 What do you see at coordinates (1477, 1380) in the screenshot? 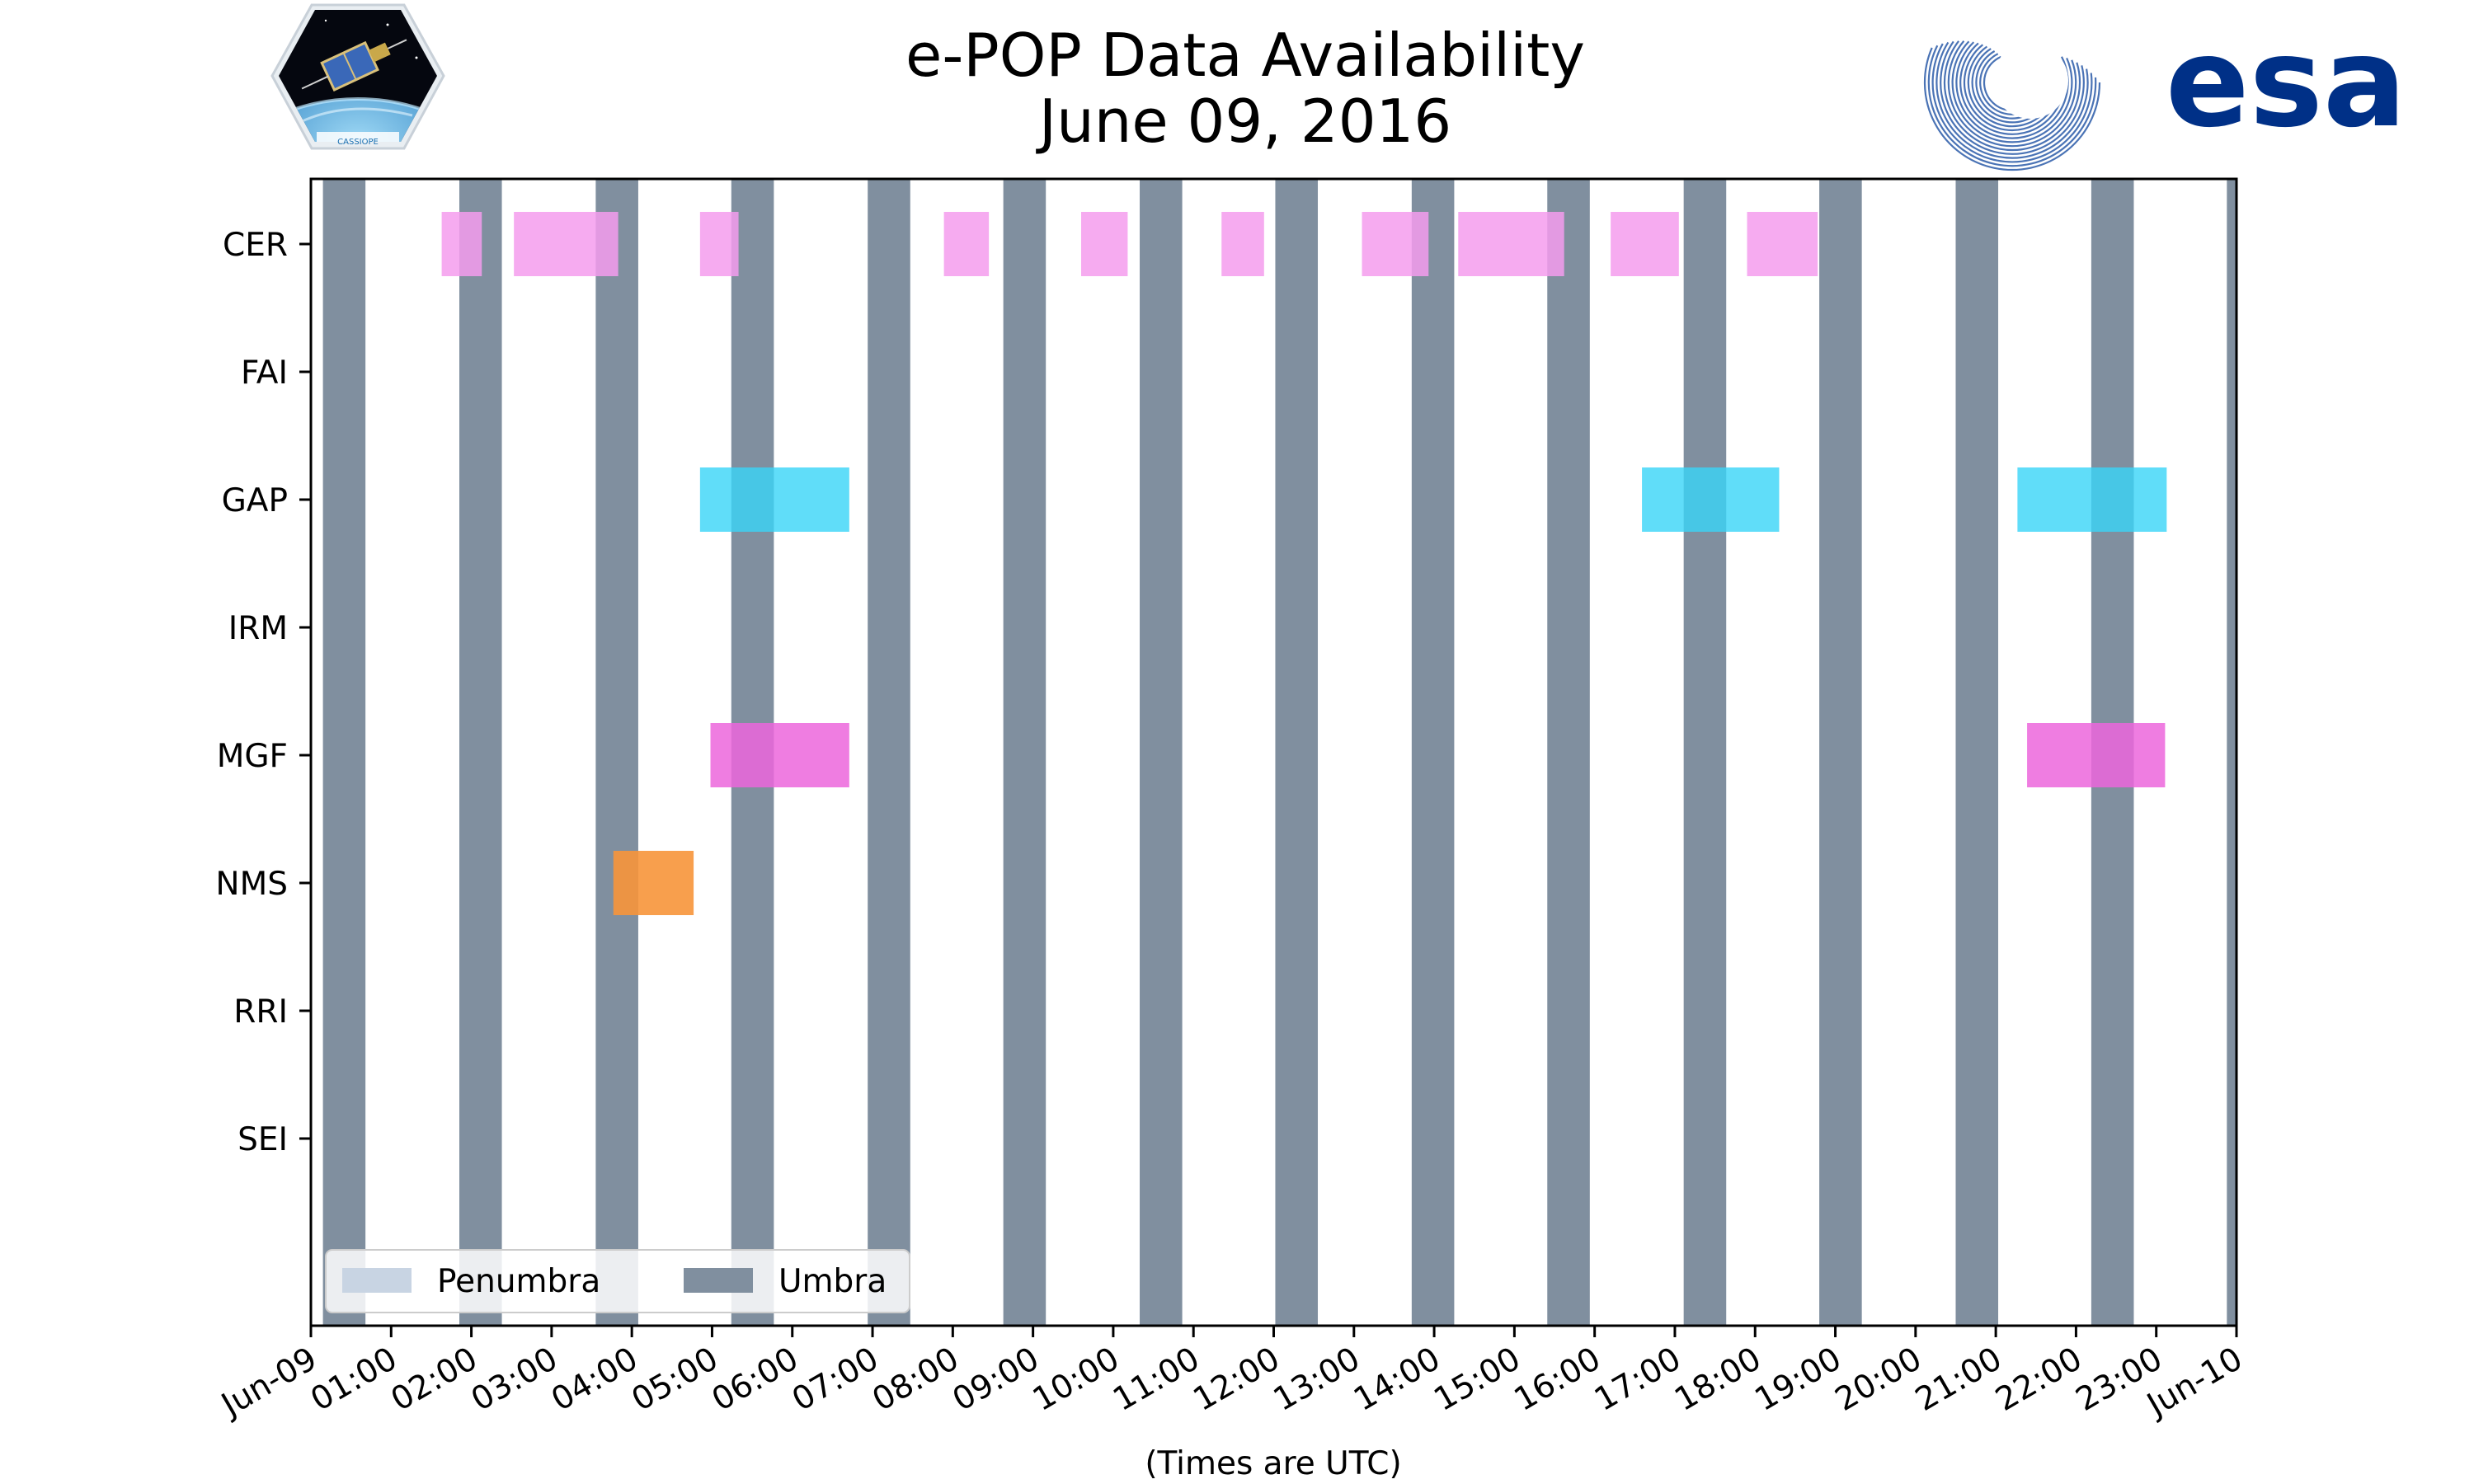
I see `x-tick-label-15: 15:00` at bounding box center [1477, 1380].